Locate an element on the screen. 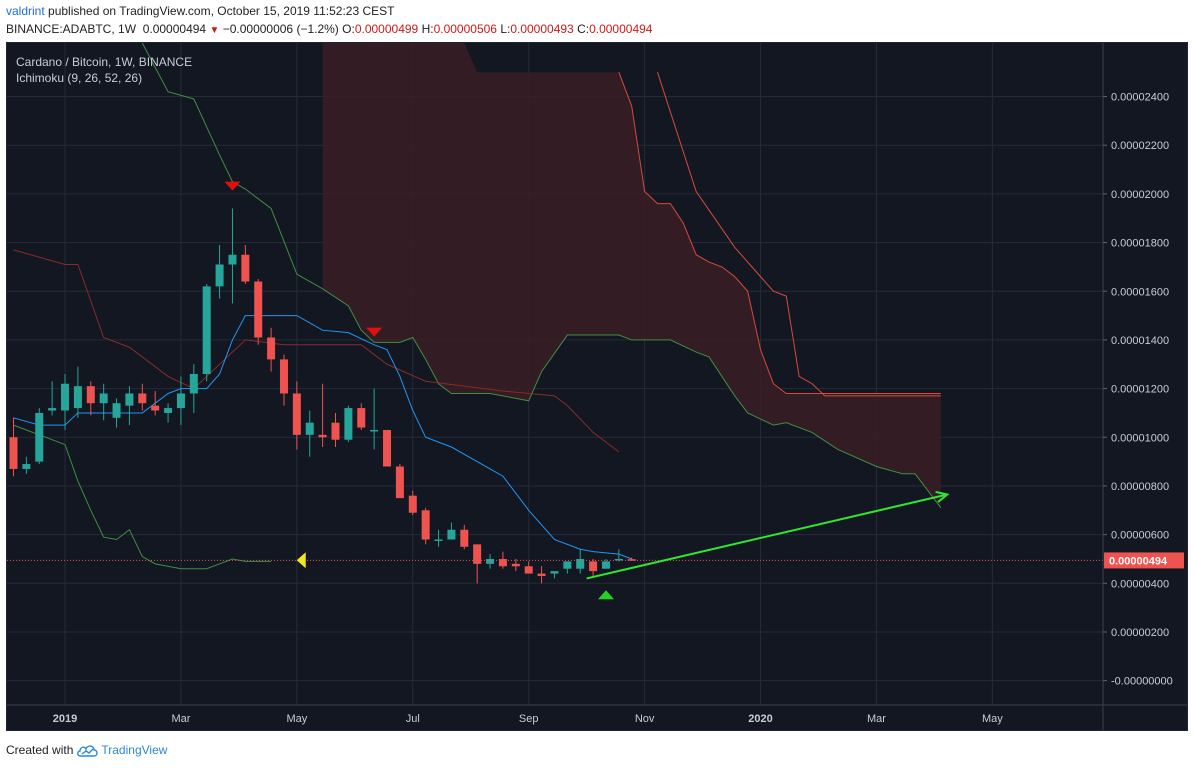 The image size is (1194, 768). price-tick-label: 0.00001000 is located at coordinates (1140, 438).